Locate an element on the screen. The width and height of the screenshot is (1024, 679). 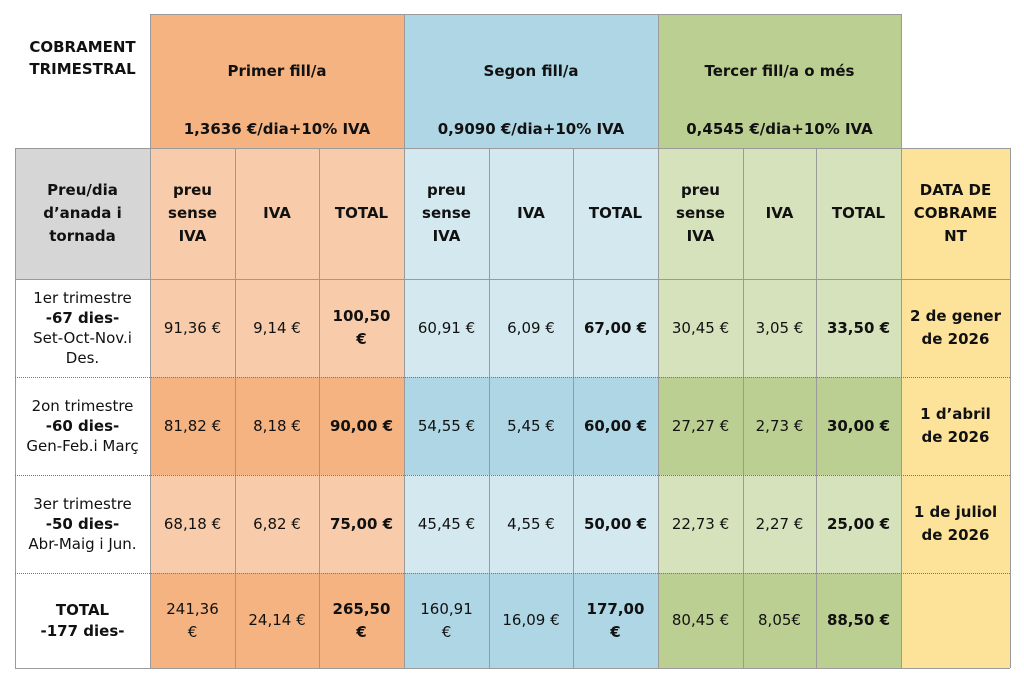
r3-g1-iva: 6,82 € is located at coordinates (277, 524).